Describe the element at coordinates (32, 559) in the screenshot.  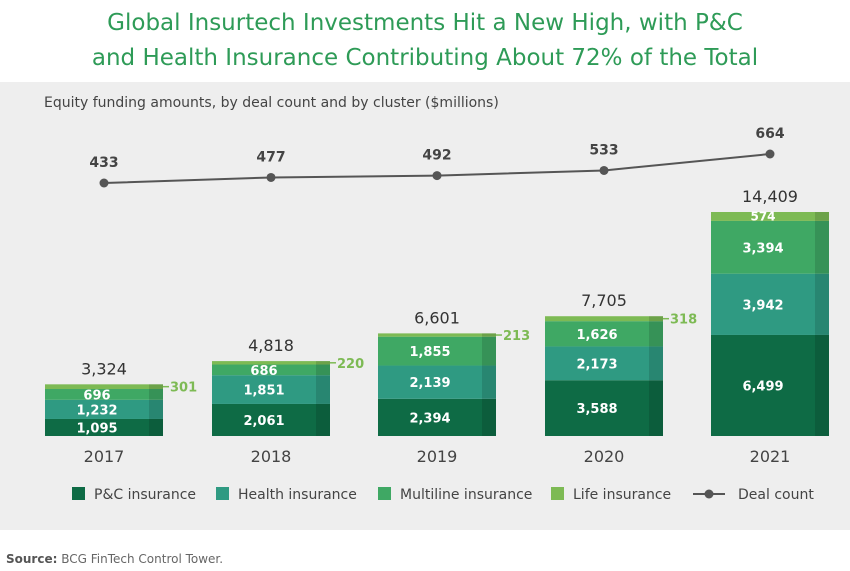
I see `source-label: Source:` at that location.